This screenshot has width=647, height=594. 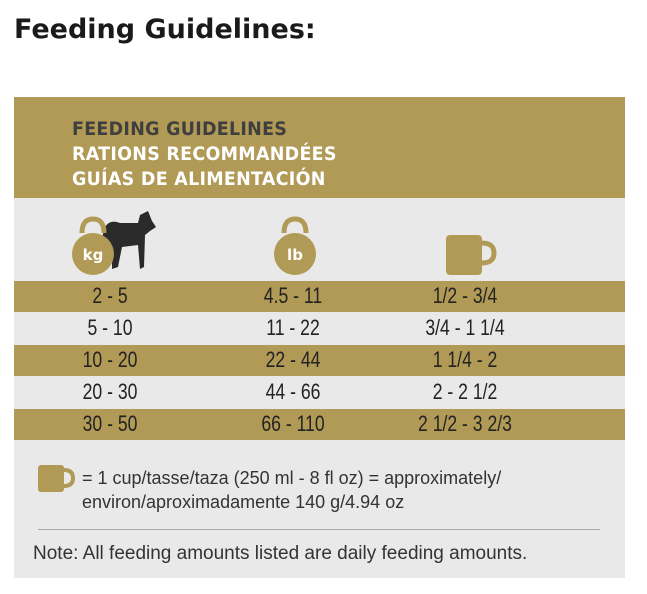 I want to click on table-row: 5 - 10 11 - 22 3/4 - 1 1/4, so click(x=319, y=328).